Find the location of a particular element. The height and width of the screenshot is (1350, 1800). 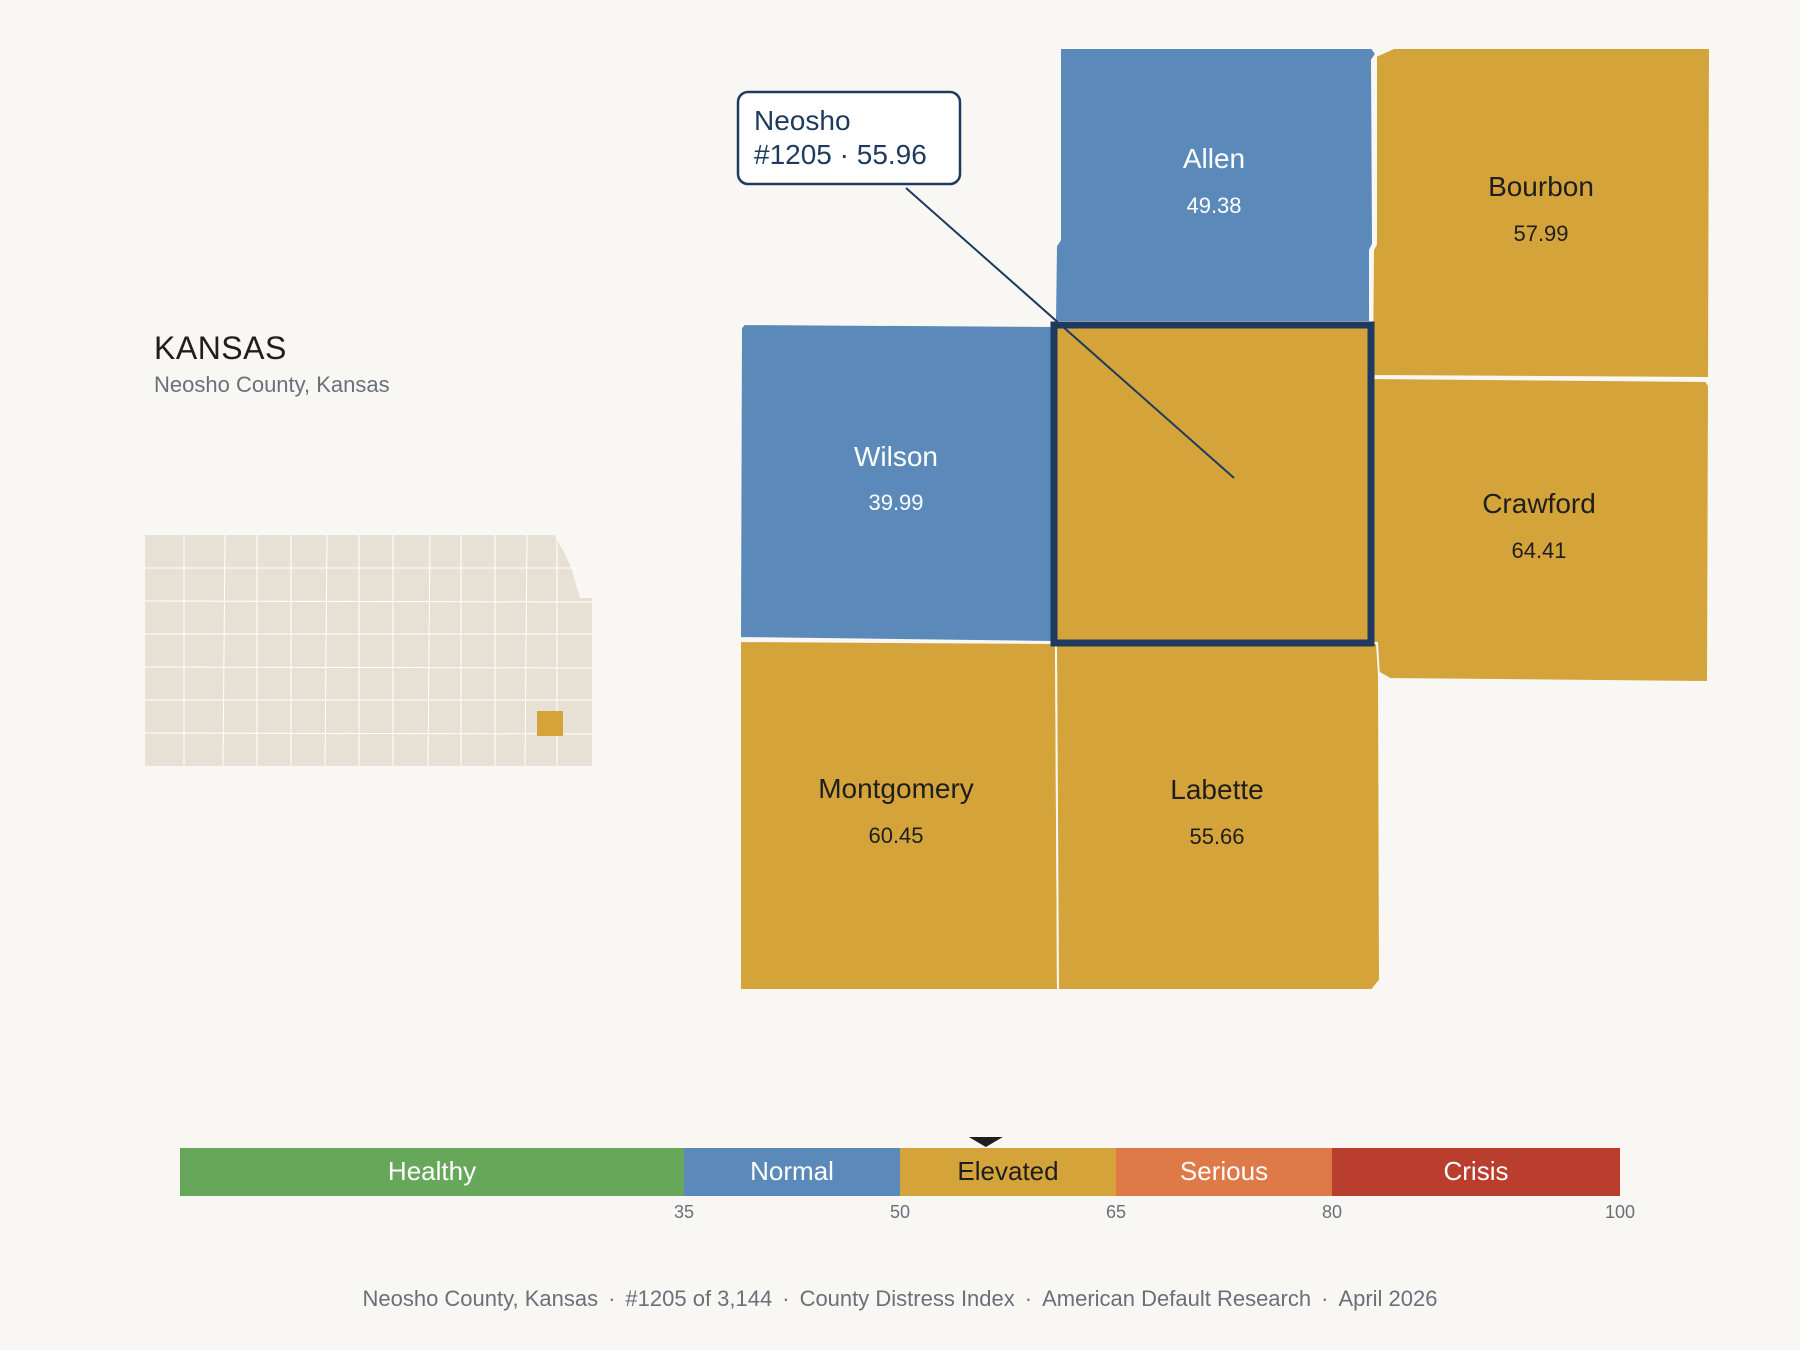

footer-rank: #1205 of 3,144 is located at coordinates (699, 1298).